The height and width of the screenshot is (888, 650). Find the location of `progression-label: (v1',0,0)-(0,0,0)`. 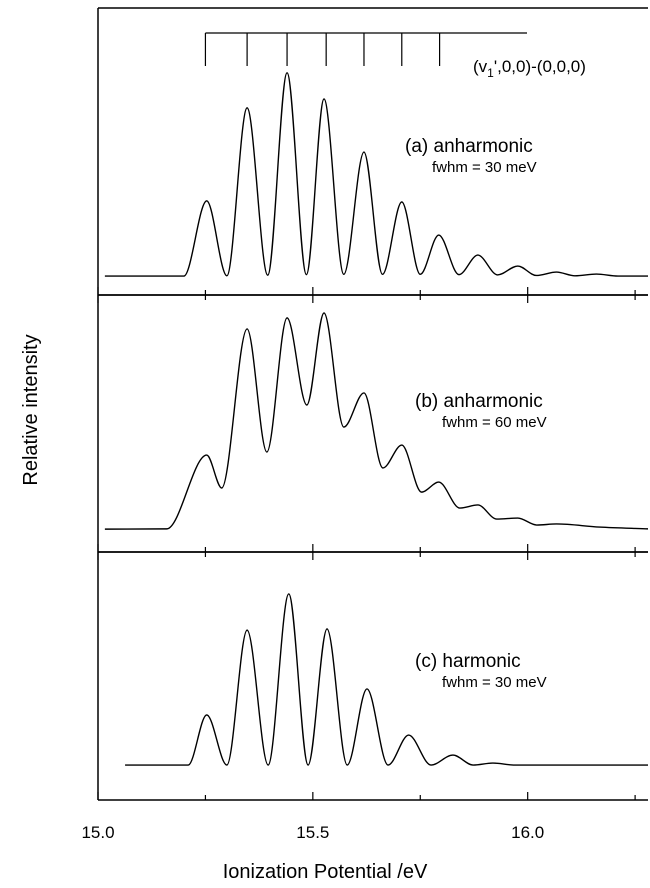

progression-label: (v1',0,0)-(0,0,0) is located at coordinates (529, 68).